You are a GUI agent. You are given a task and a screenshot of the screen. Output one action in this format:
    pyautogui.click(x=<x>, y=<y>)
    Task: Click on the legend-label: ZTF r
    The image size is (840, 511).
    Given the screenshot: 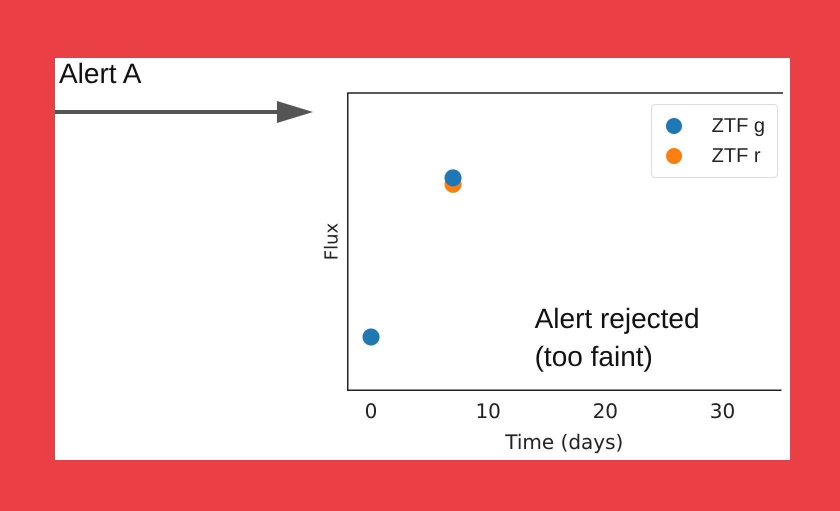 What is the action you would take?
    pyautogui.click(x=736, y=156)
    